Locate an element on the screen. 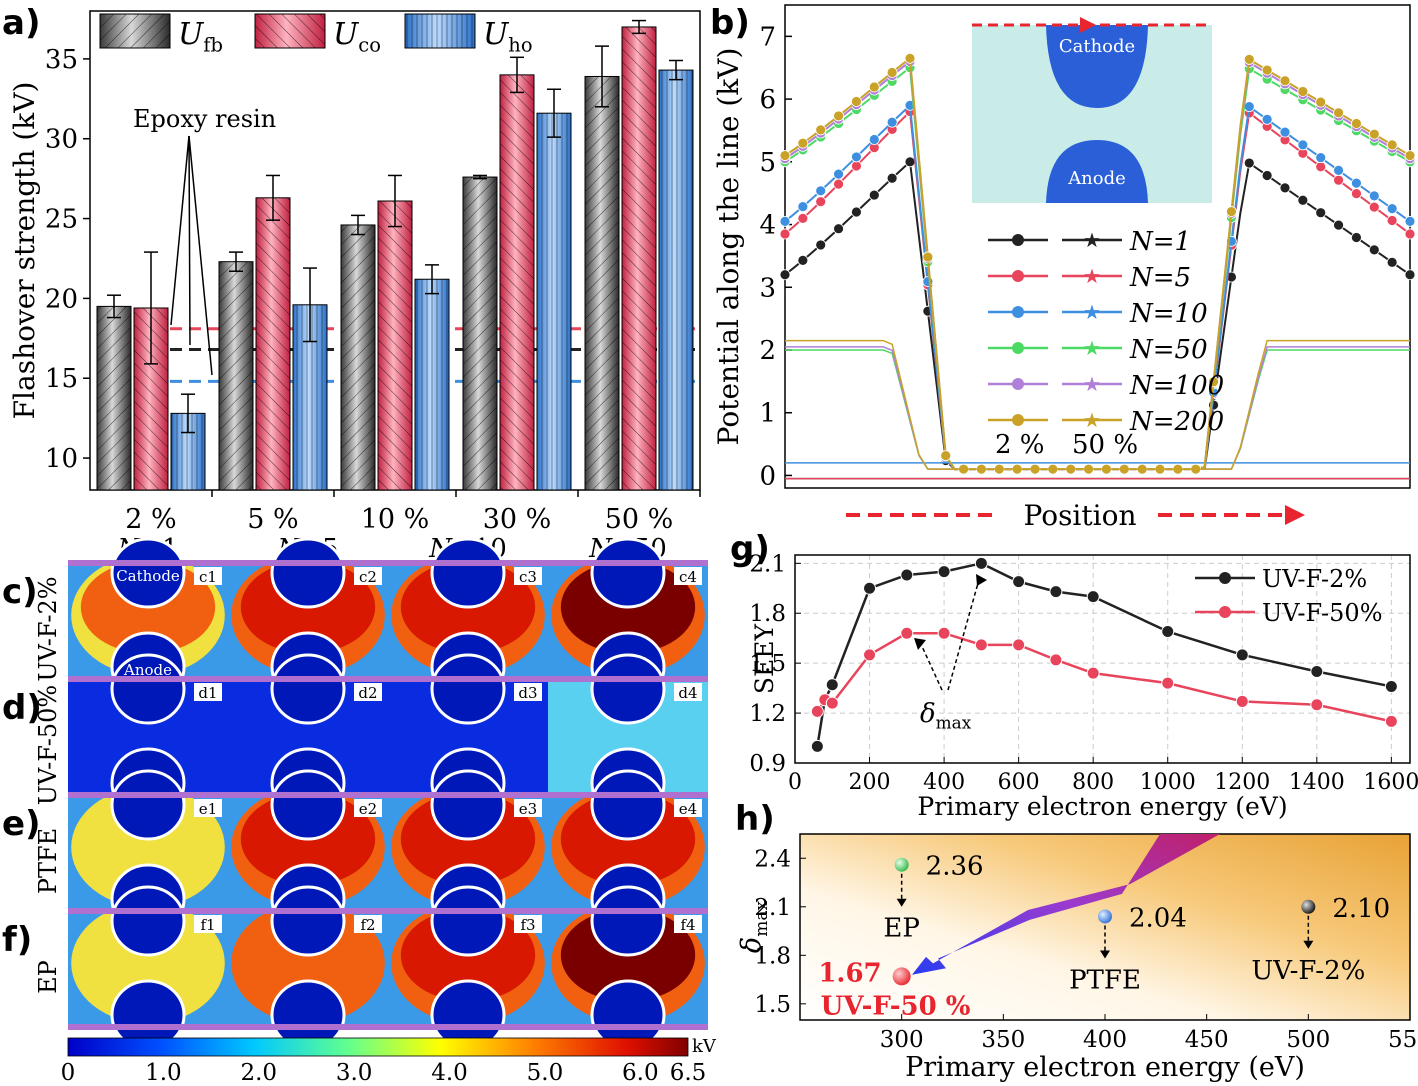  map-row-label: EP is located at coordinates (48, 977).